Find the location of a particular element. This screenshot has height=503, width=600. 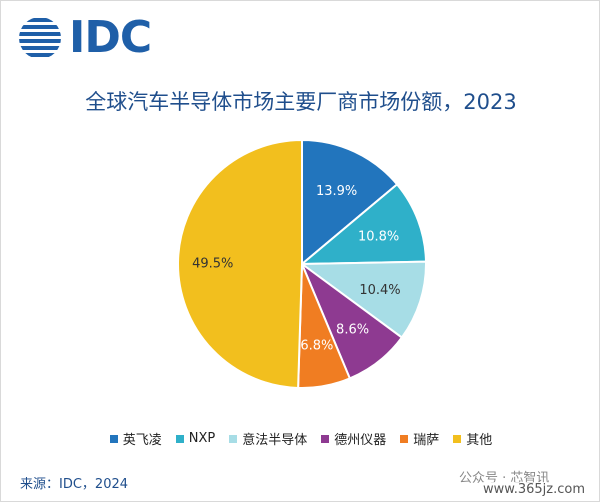

legend-label: 英飞凌 is located at coordinates (142, 440).